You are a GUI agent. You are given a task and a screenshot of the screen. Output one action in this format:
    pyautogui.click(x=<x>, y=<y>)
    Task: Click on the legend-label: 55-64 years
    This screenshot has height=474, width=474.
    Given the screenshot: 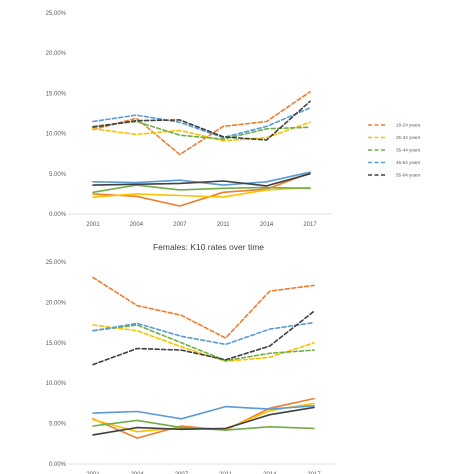 What is the action you would take?
    pyautogui.click(x=408, y=175)
    